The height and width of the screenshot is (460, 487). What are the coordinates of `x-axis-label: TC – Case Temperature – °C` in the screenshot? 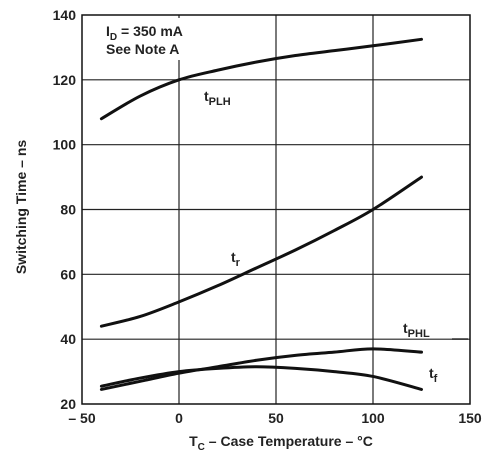 It's located at (281, 443).